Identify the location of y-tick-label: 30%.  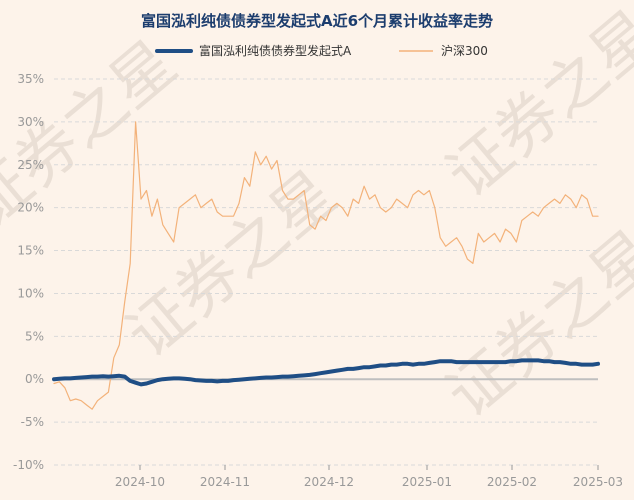
(30, 122).